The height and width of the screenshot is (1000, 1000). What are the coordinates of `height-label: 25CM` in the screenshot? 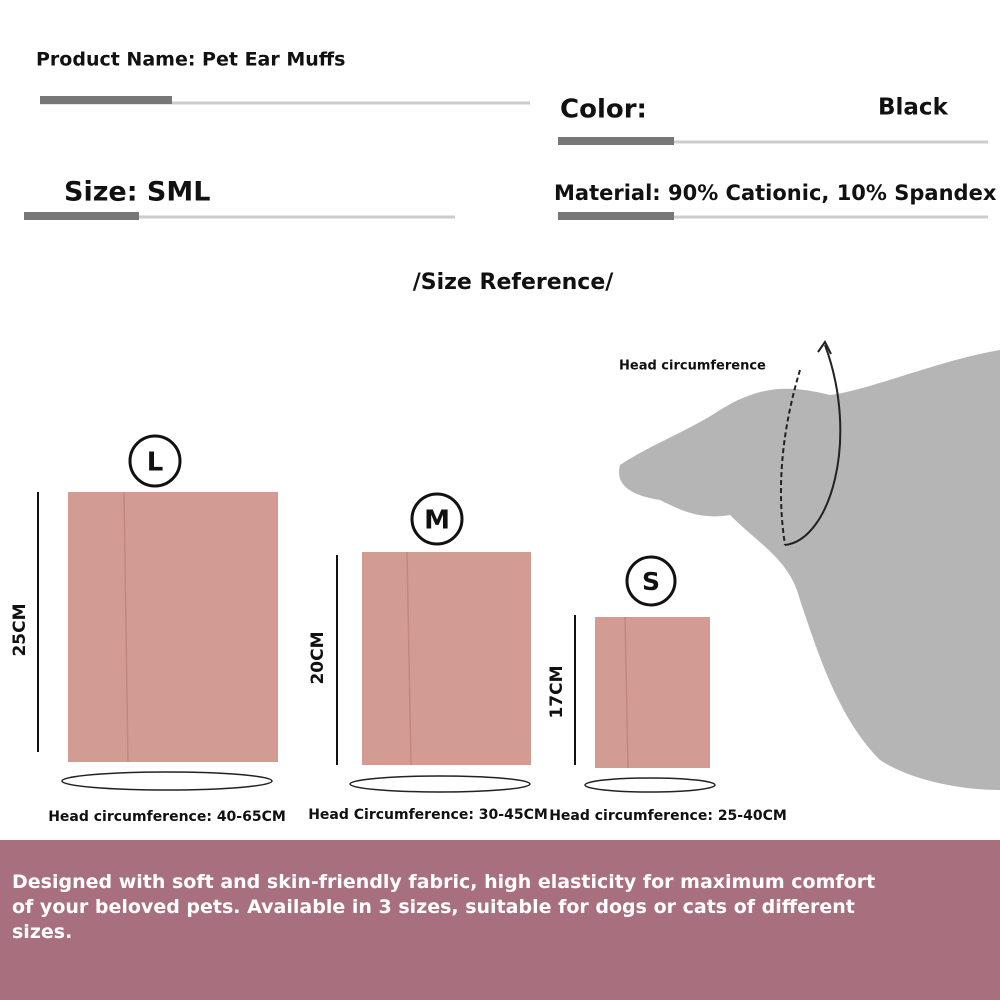 It's located at (20, 629).